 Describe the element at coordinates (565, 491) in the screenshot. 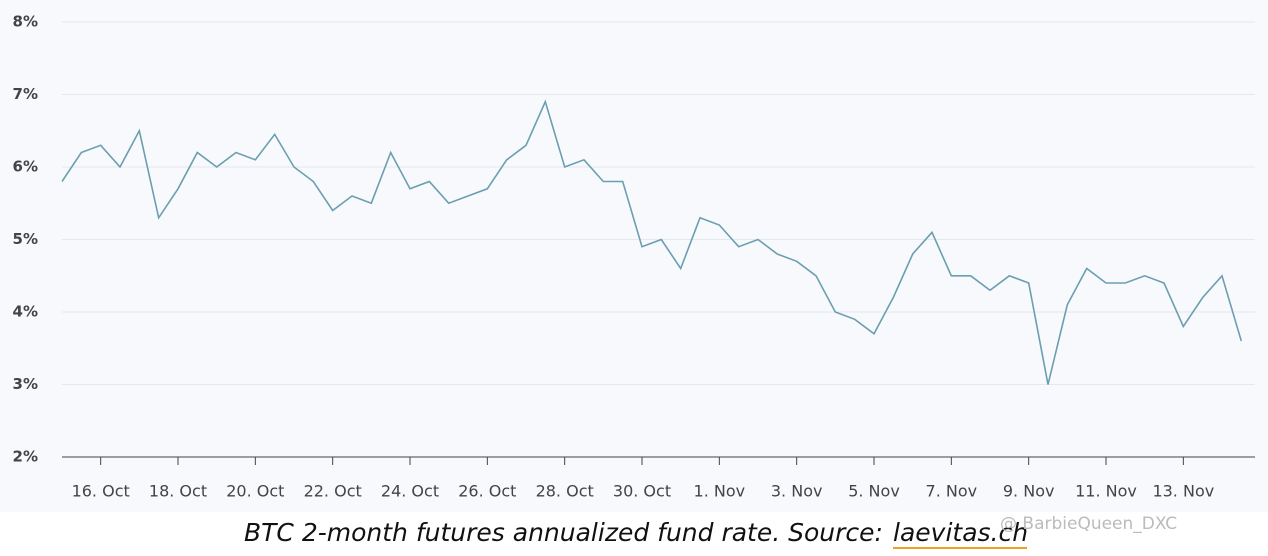

I see `x-tick-label: 28. Oct` at that location.